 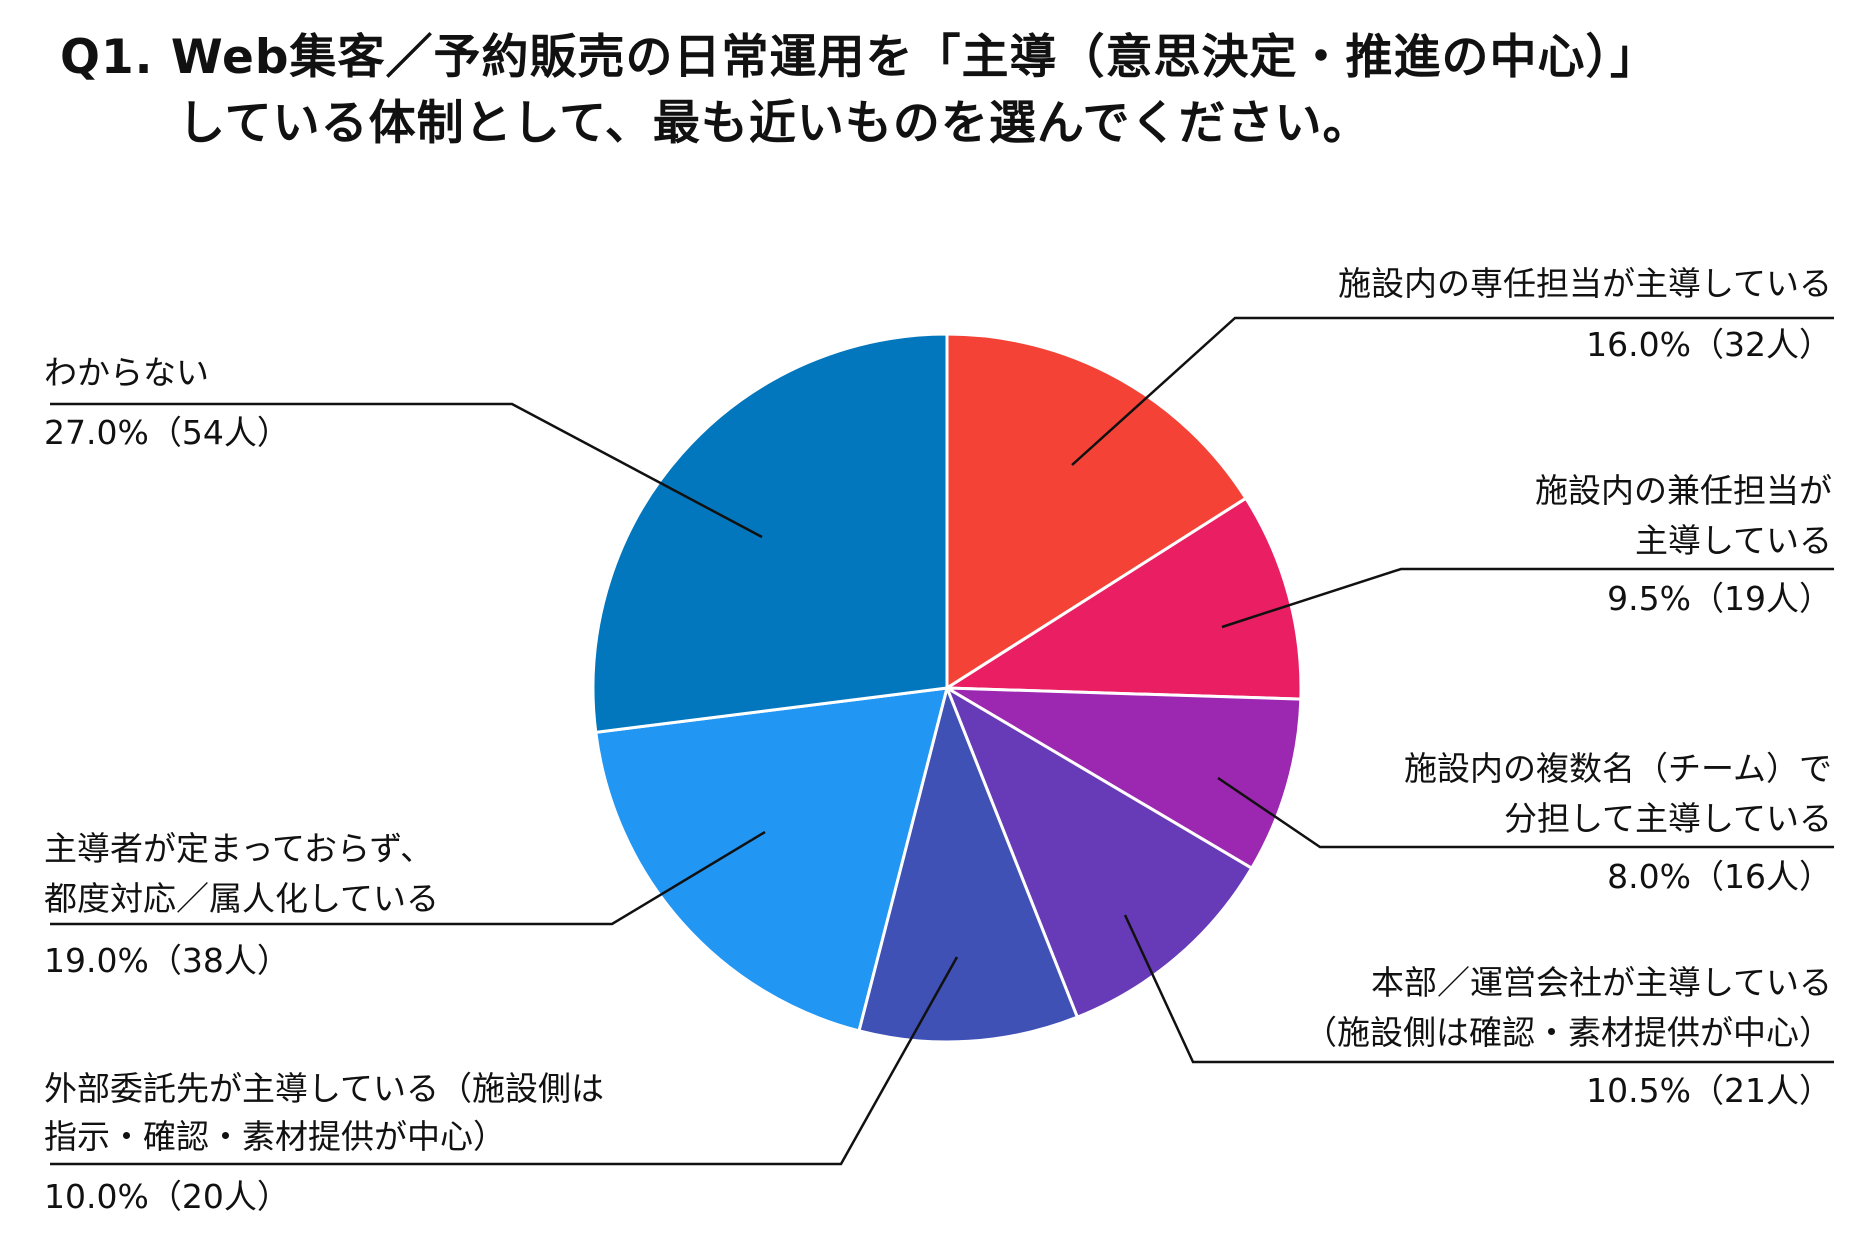 I want to click on slice-6-value: 27.0%（54人）, so click(x=167, y=432).